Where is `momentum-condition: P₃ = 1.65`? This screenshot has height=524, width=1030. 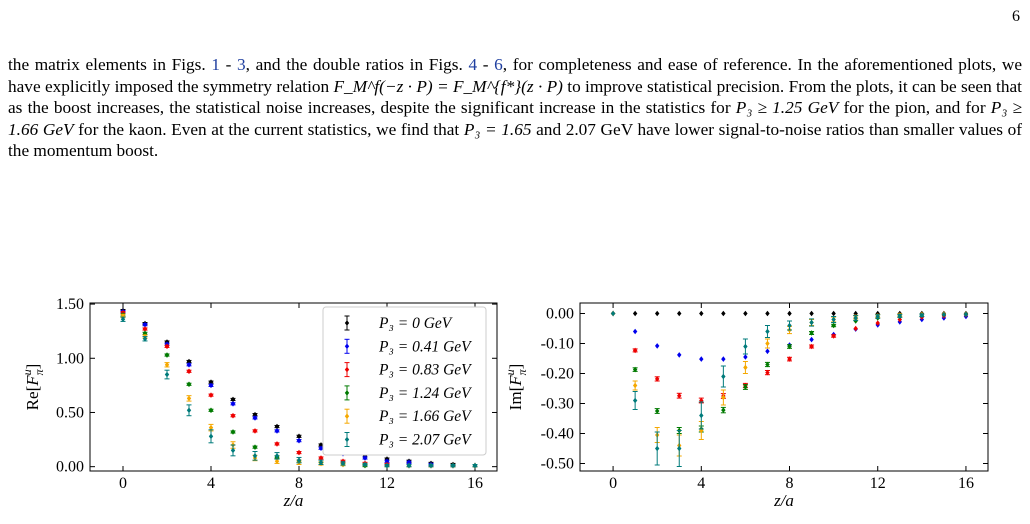
momentum-condition: P₃ = 1.65 is located at coordinates (497, 129).